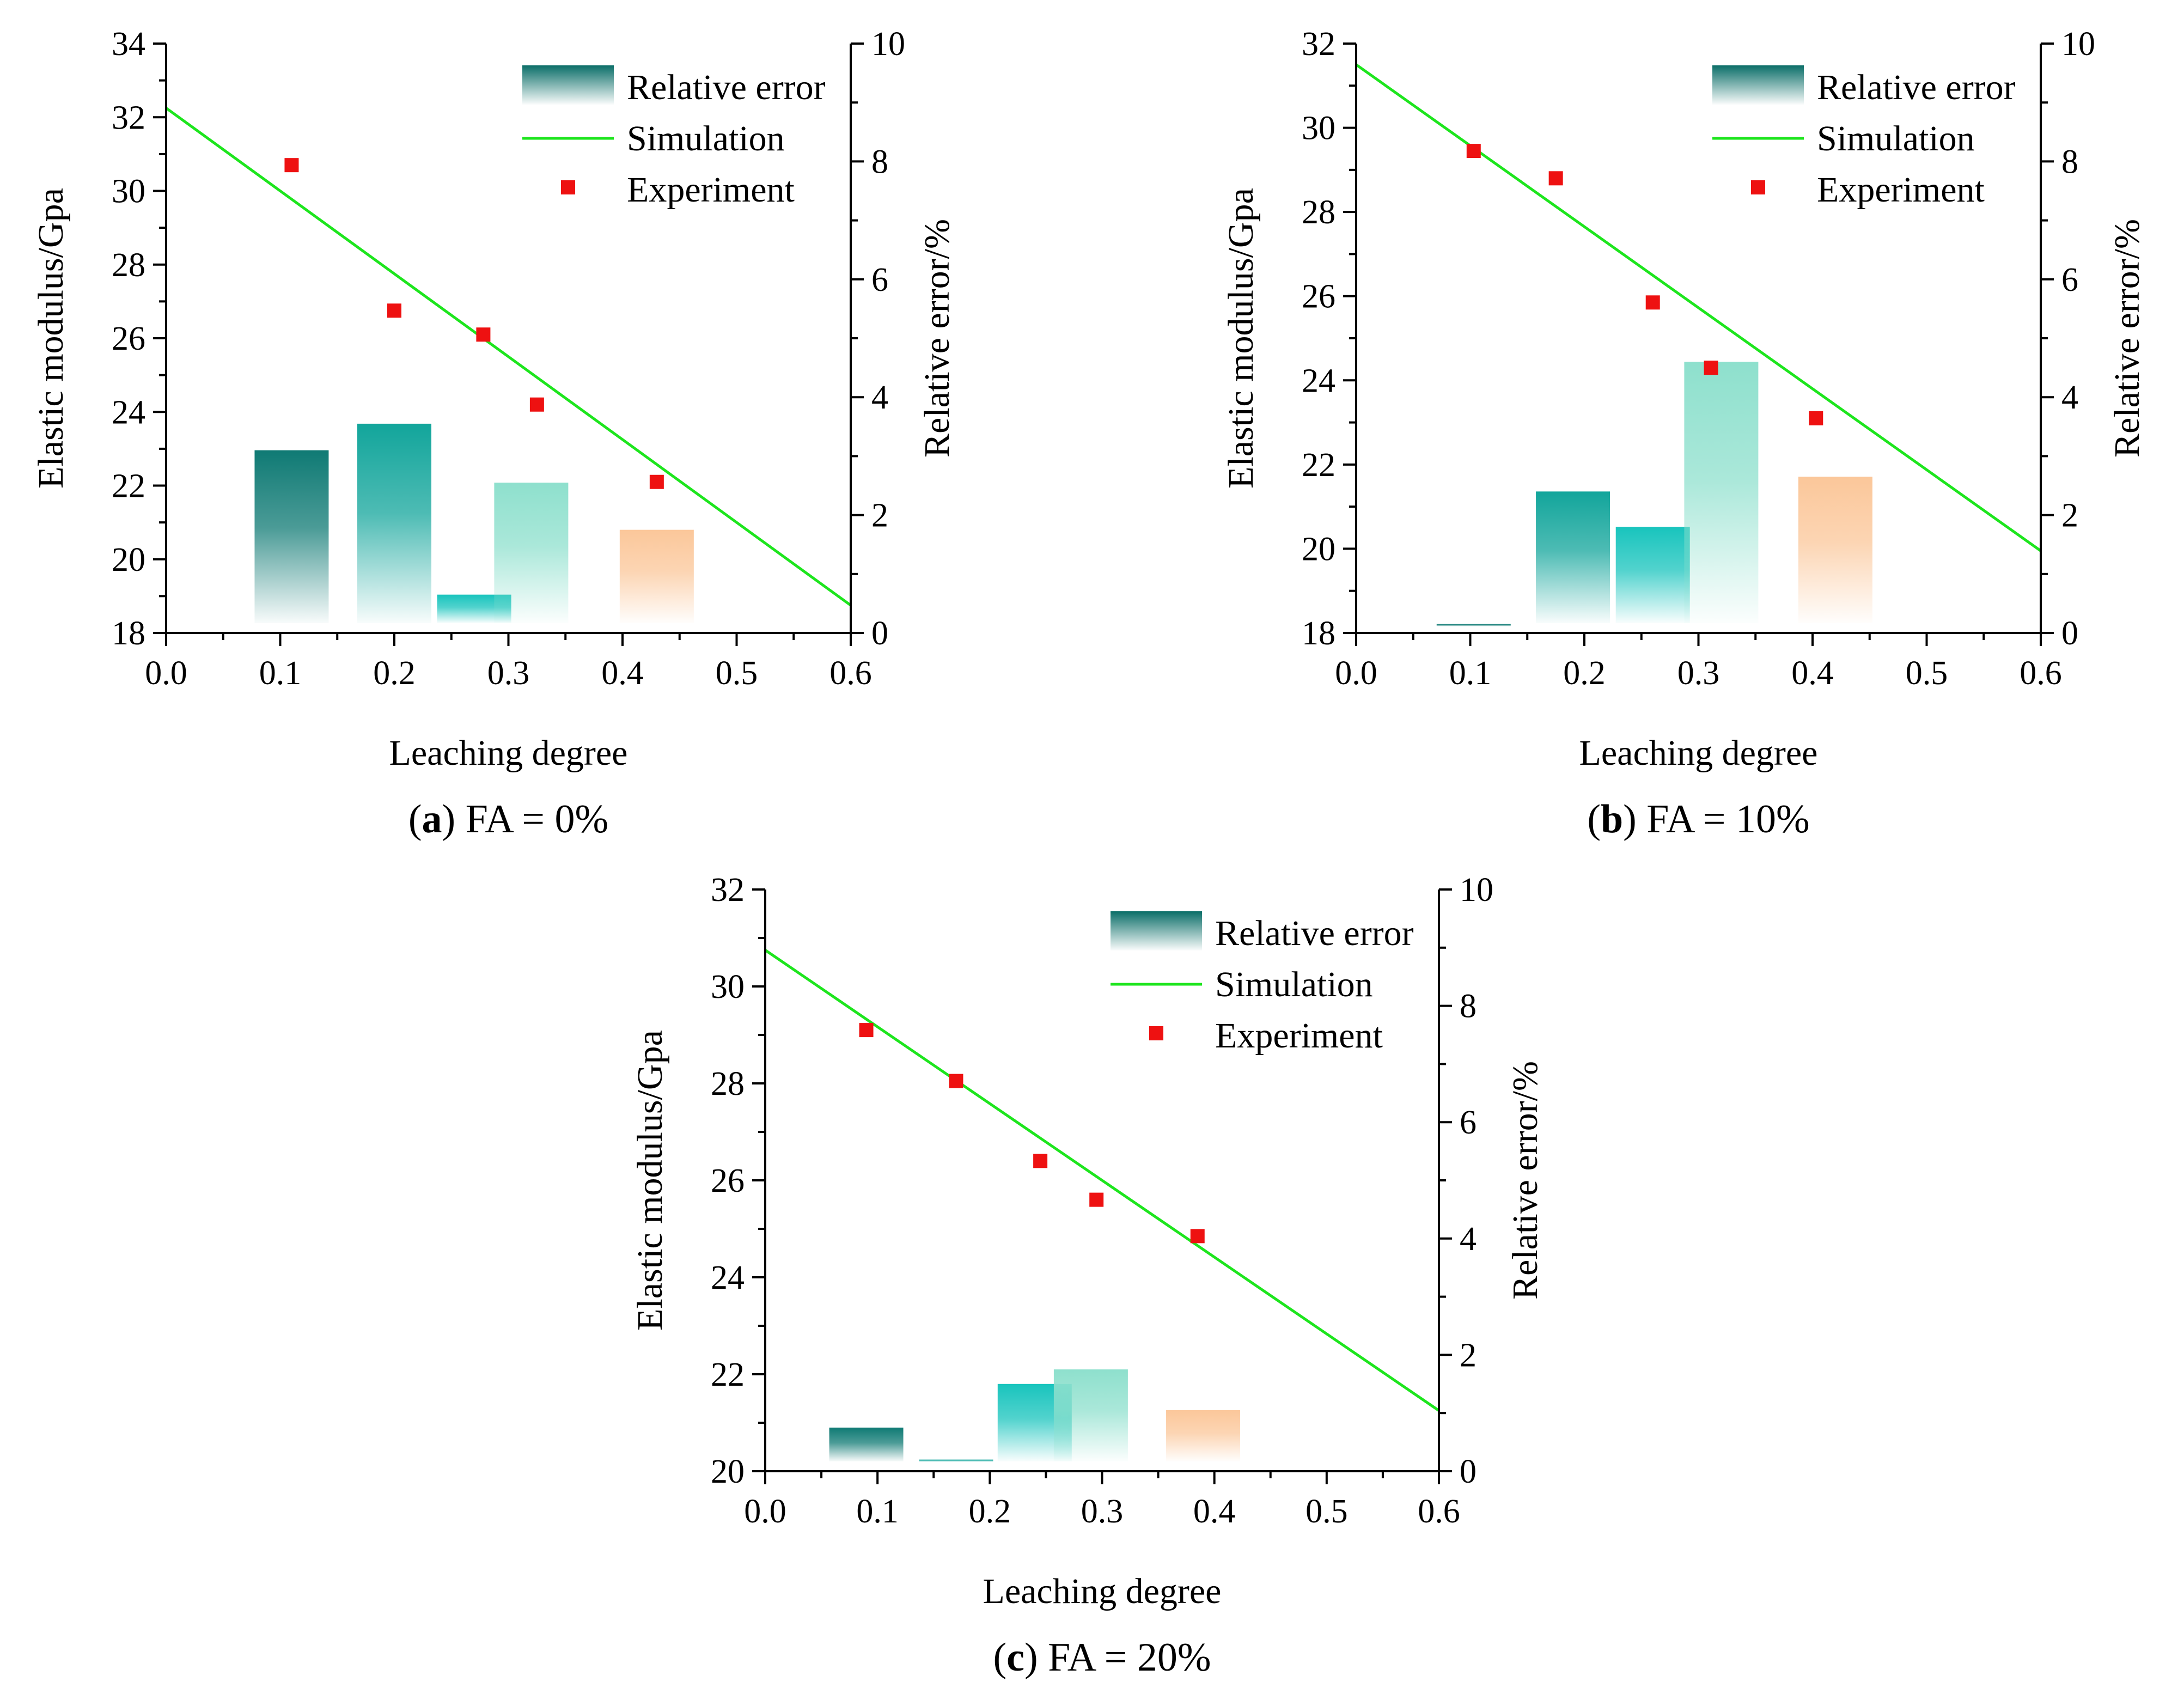 This screenshot has height=1694, width=2184. What do you see at coordinates (1318, 633) in the screenshot?
I see `y-left-tick-label: 18` at bounding box center [1318, 633].